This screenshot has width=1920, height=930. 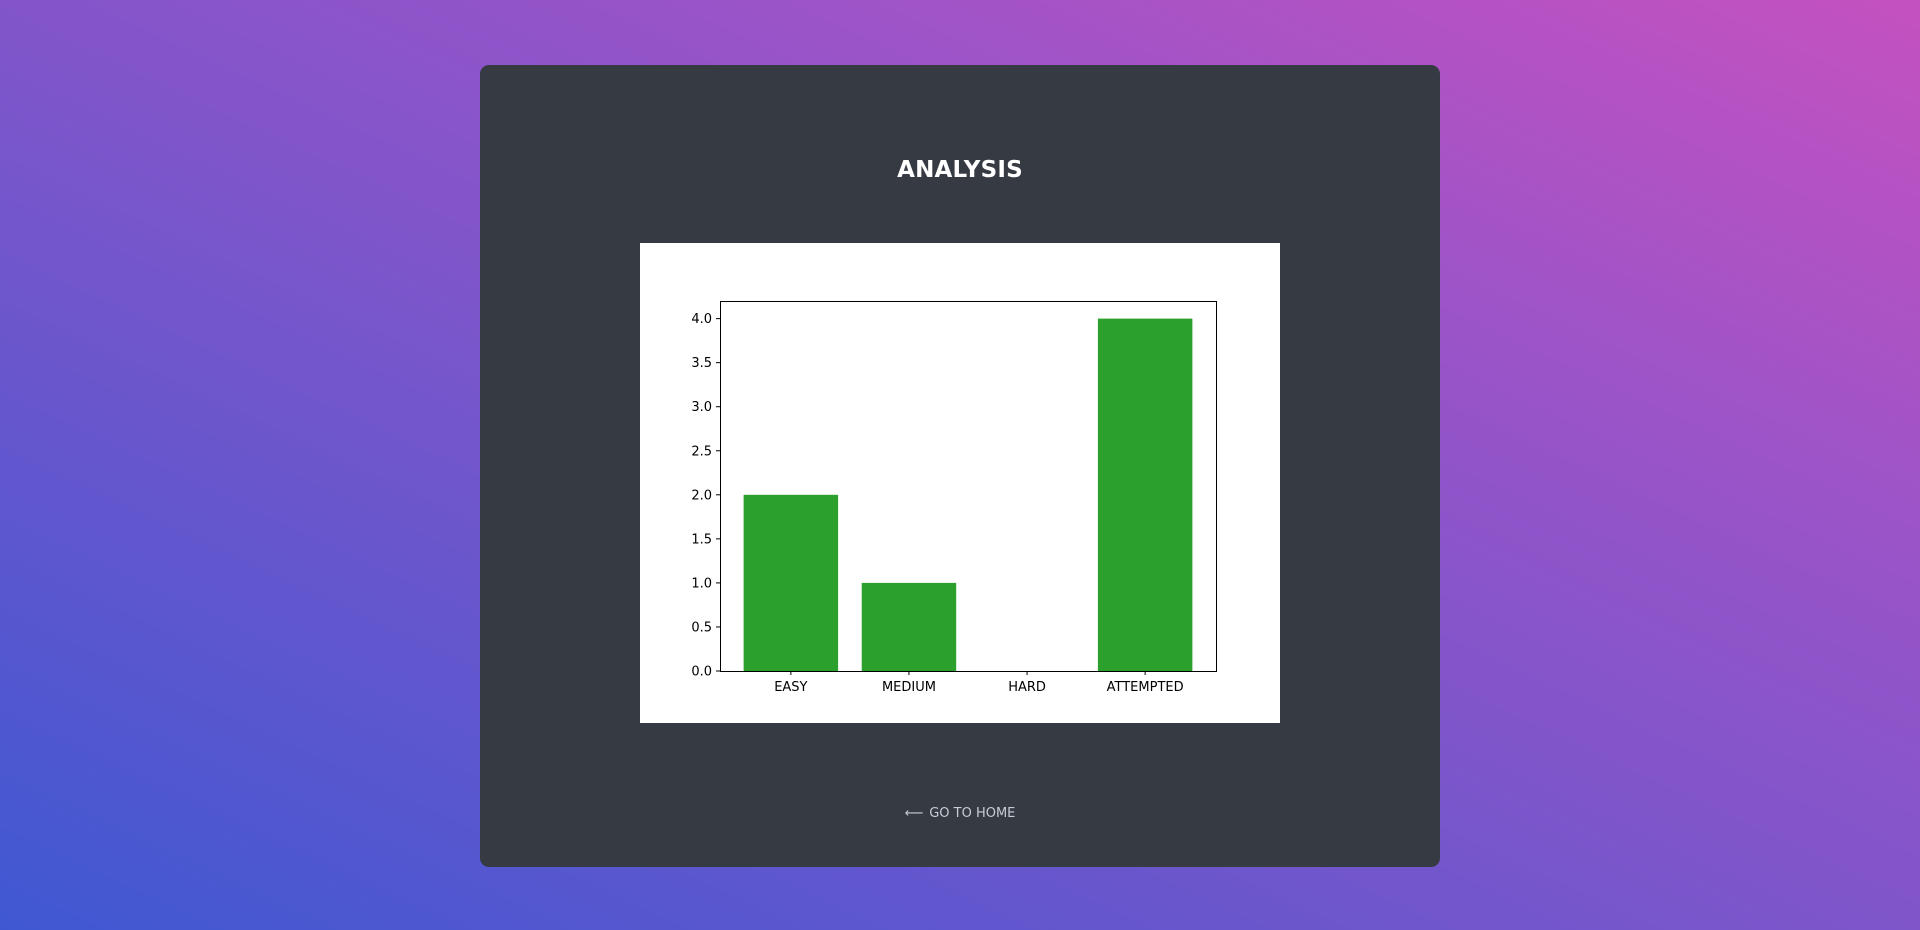 What do you see at coordinates (701, 319) in the screenshot?
I see `y-tick-label: 4.0` at bounding box center [701, 319].